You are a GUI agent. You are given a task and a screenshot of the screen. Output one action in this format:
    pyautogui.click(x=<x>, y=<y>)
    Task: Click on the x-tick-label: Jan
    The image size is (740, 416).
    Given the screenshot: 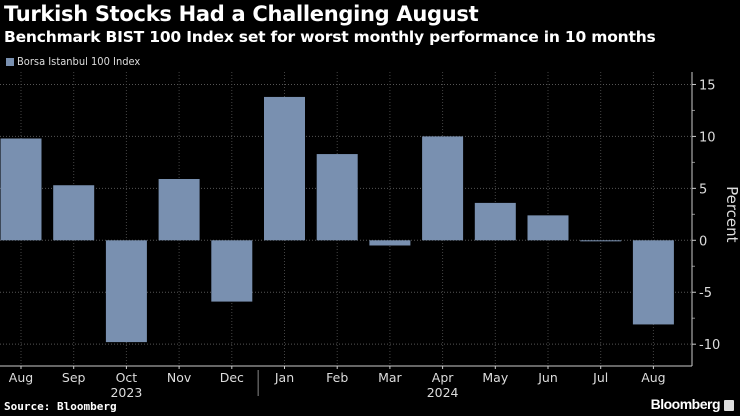 What is the action you would take?
    pyautogui.click(x=284, y=377)
    